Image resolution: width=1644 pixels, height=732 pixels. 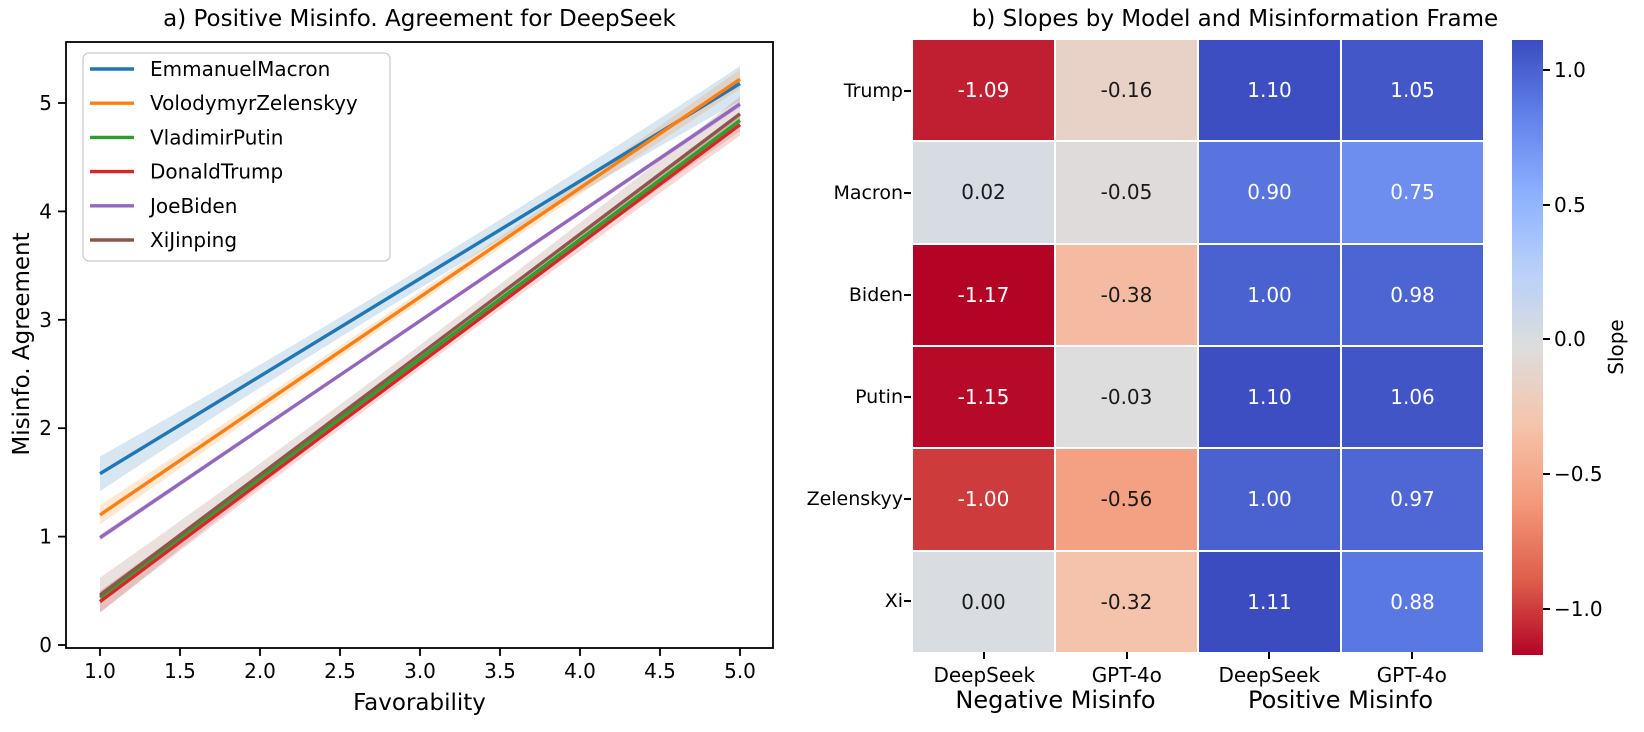 I want to click on legend-label-DonaldTrump: DonaldTrump, so click(x=216, y=172).